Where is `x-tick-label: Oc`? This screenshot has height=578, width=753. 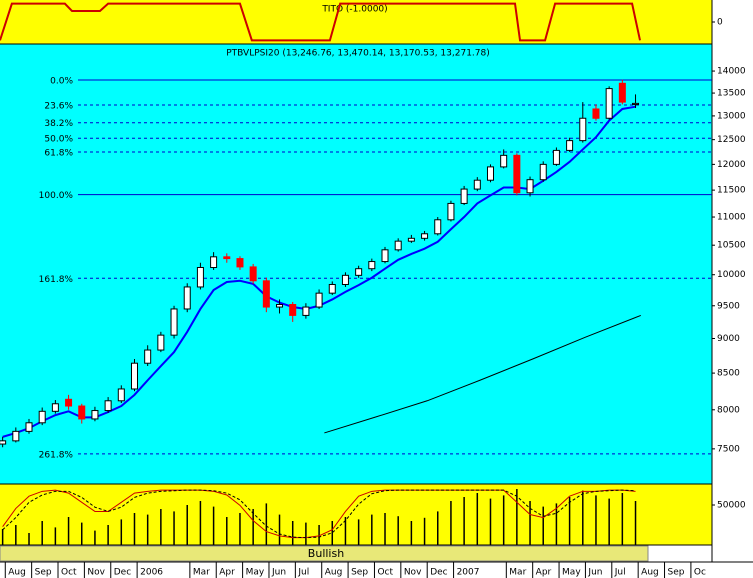
x-tick-label: Oc is located at coordinates (700, 573).